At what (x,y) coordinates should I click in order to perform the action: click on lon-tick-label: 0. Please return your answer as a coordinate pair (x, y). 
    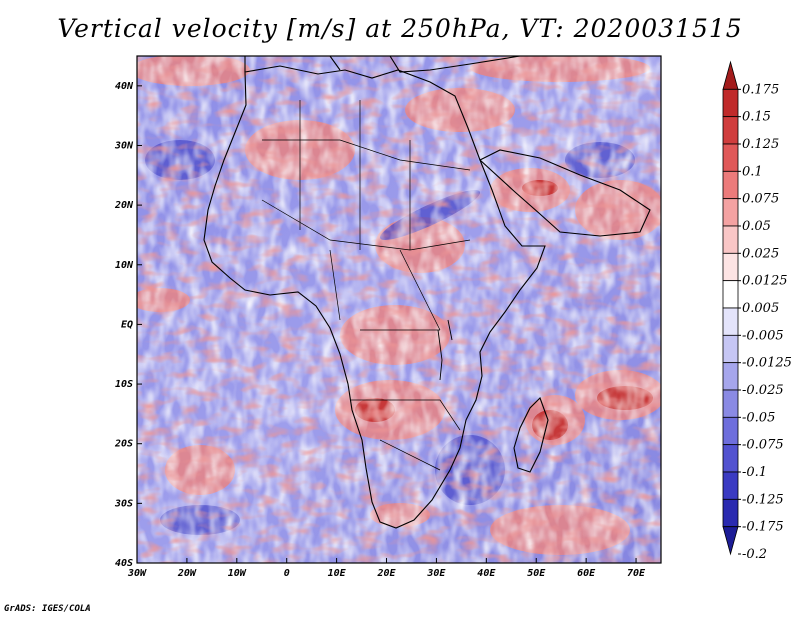
    Looking at the image, I should click on (287, 573).